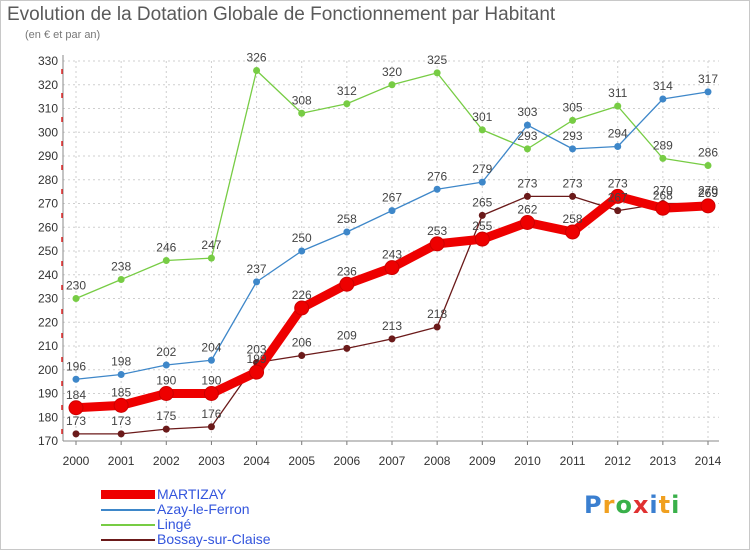 The width and height of the screenshot is (750, 550). Describe the element at coordinates (76, 366) in the screenshot. I see `data-label-azay-le-ferron: 196` at that location.